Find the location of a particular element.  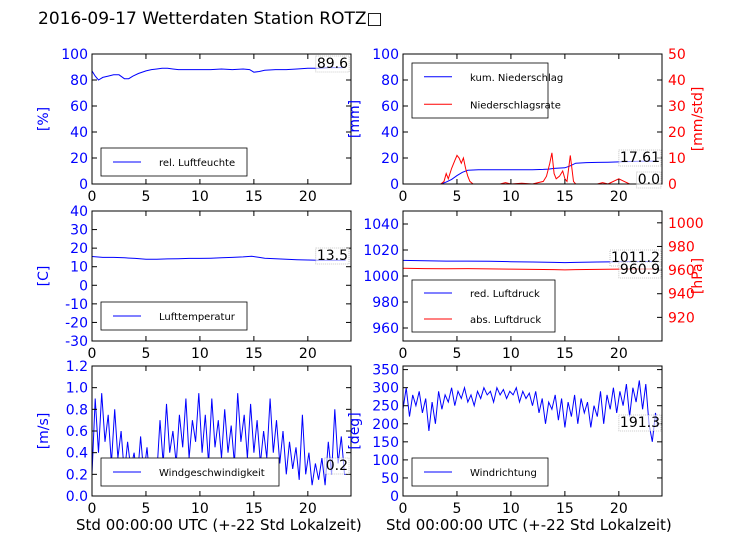

value-annotation: 0.2 is located at coordinates (337, 466).